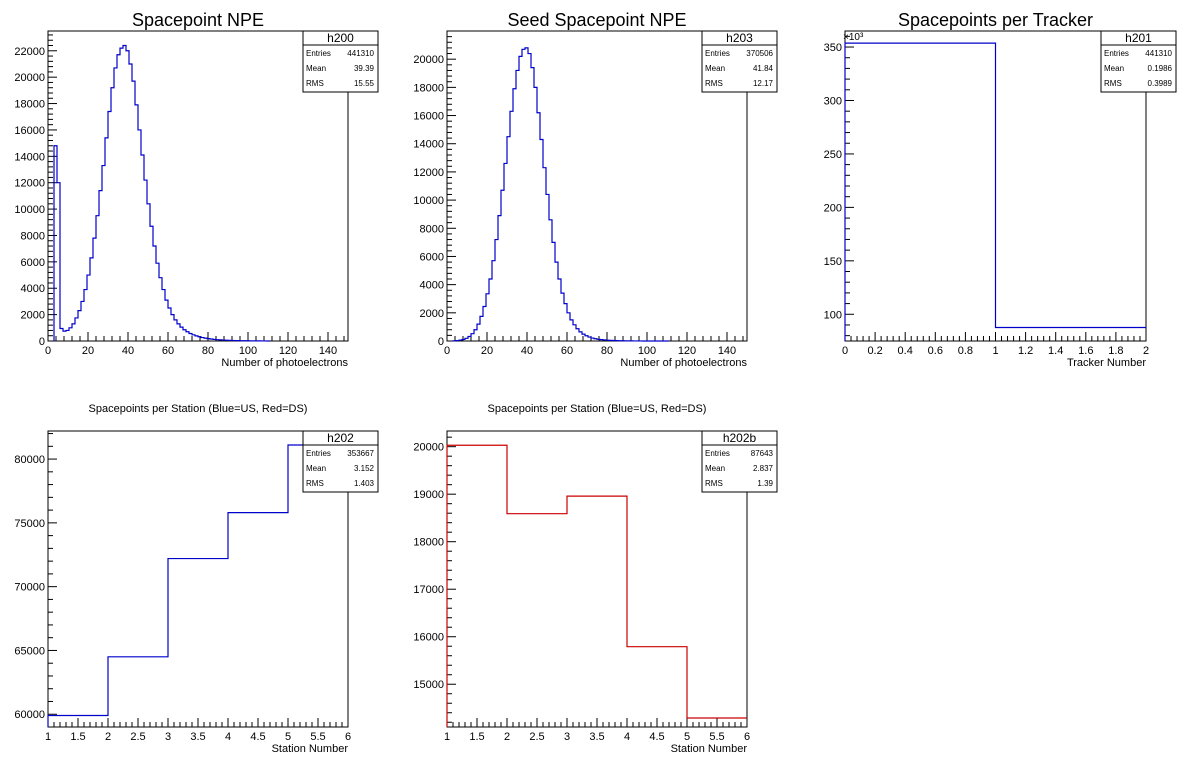 Image resolution: width=1196 pixels, height=774 pixels. I want to click on x-tick-label: 1.2, so click(1025, 351).